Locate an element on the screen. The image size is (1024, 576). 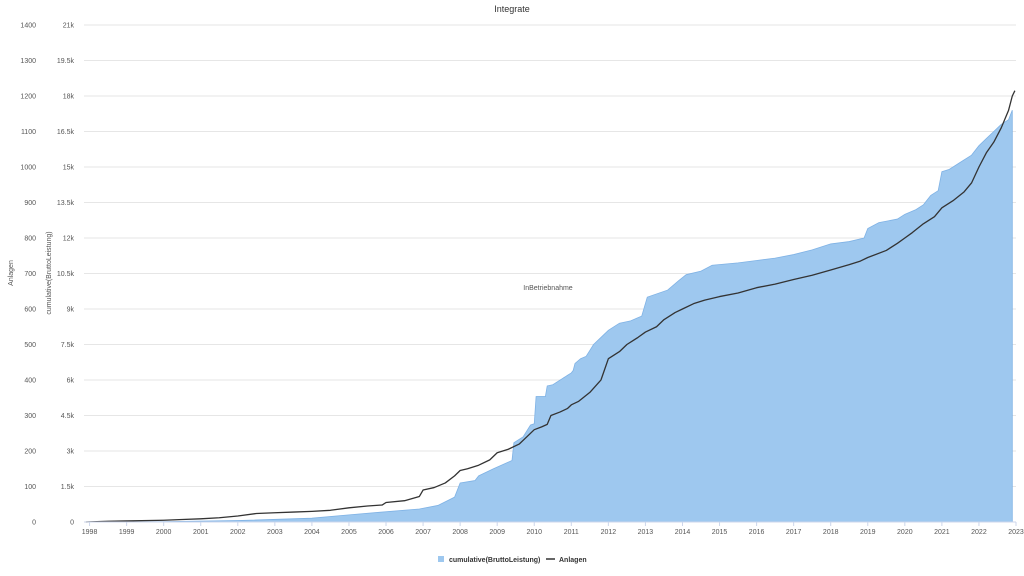
right-tick-label: 6k is located at coordinates (71, 381).